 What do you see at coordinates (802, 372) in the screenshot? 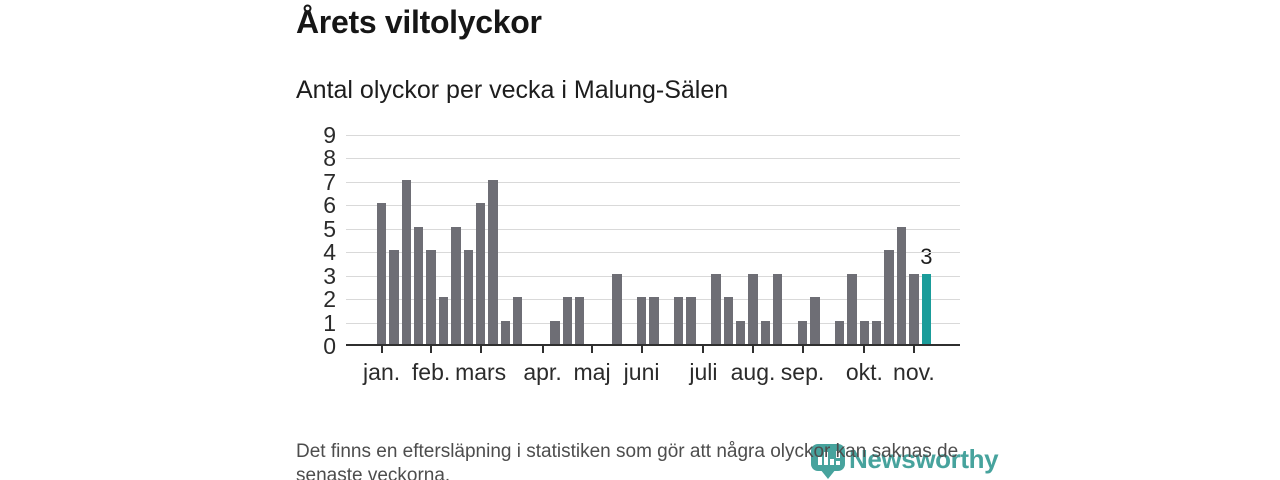
I see `x-axis-label: sep.` at bounding box center [802, 372].